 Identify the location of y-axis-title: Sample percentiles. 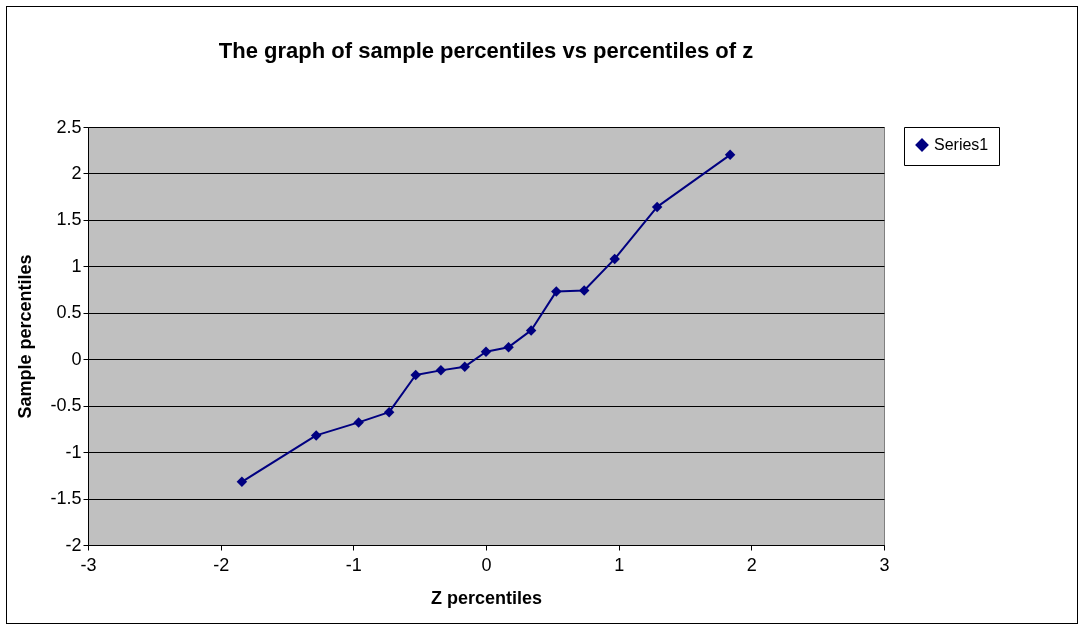
(25, 336).